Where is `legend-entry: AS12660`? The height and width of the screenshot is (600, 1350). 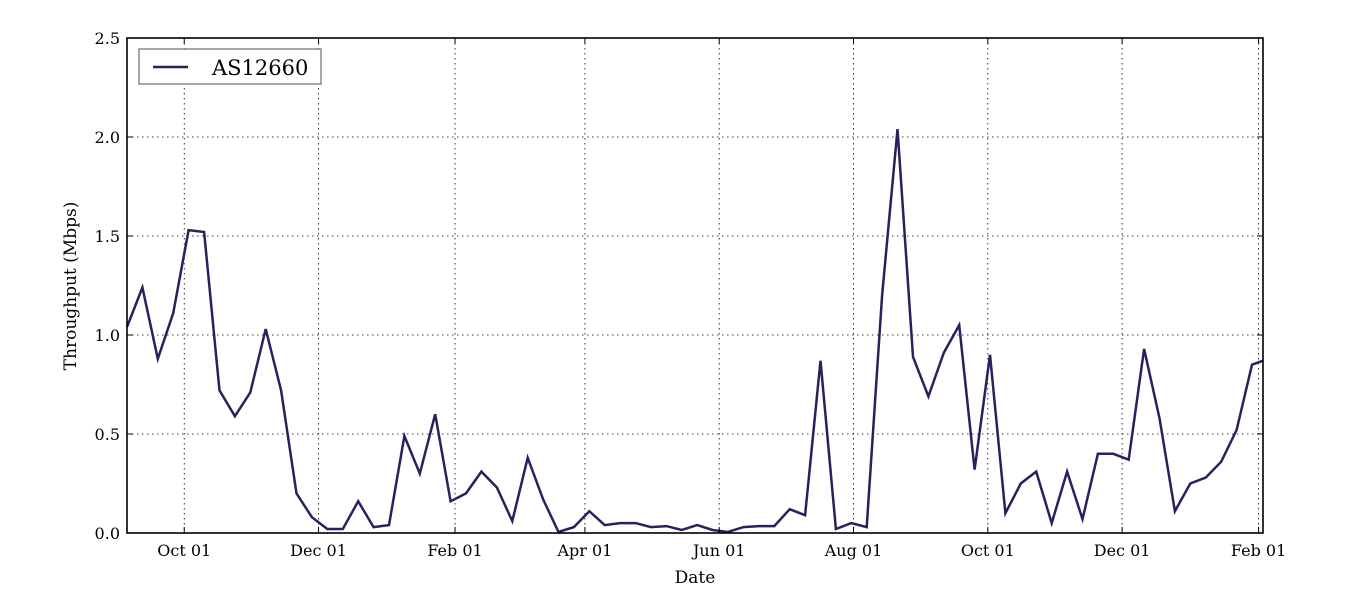
legend-entry: AS12660 is located at coordinates (259, 68).